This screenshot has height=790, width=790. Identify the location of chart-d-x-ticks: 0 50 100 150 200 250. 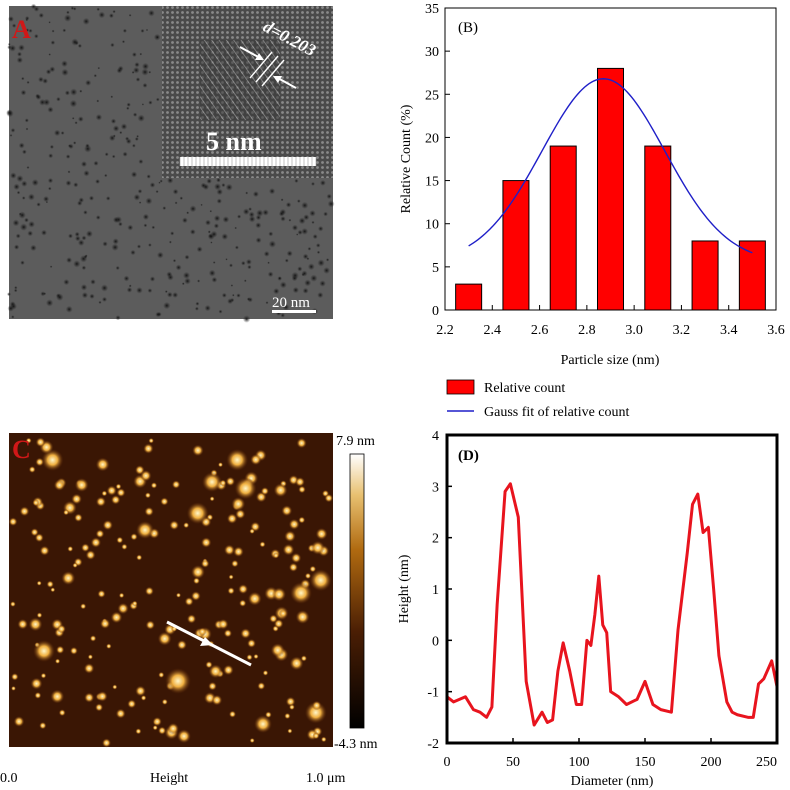
(611, 754).